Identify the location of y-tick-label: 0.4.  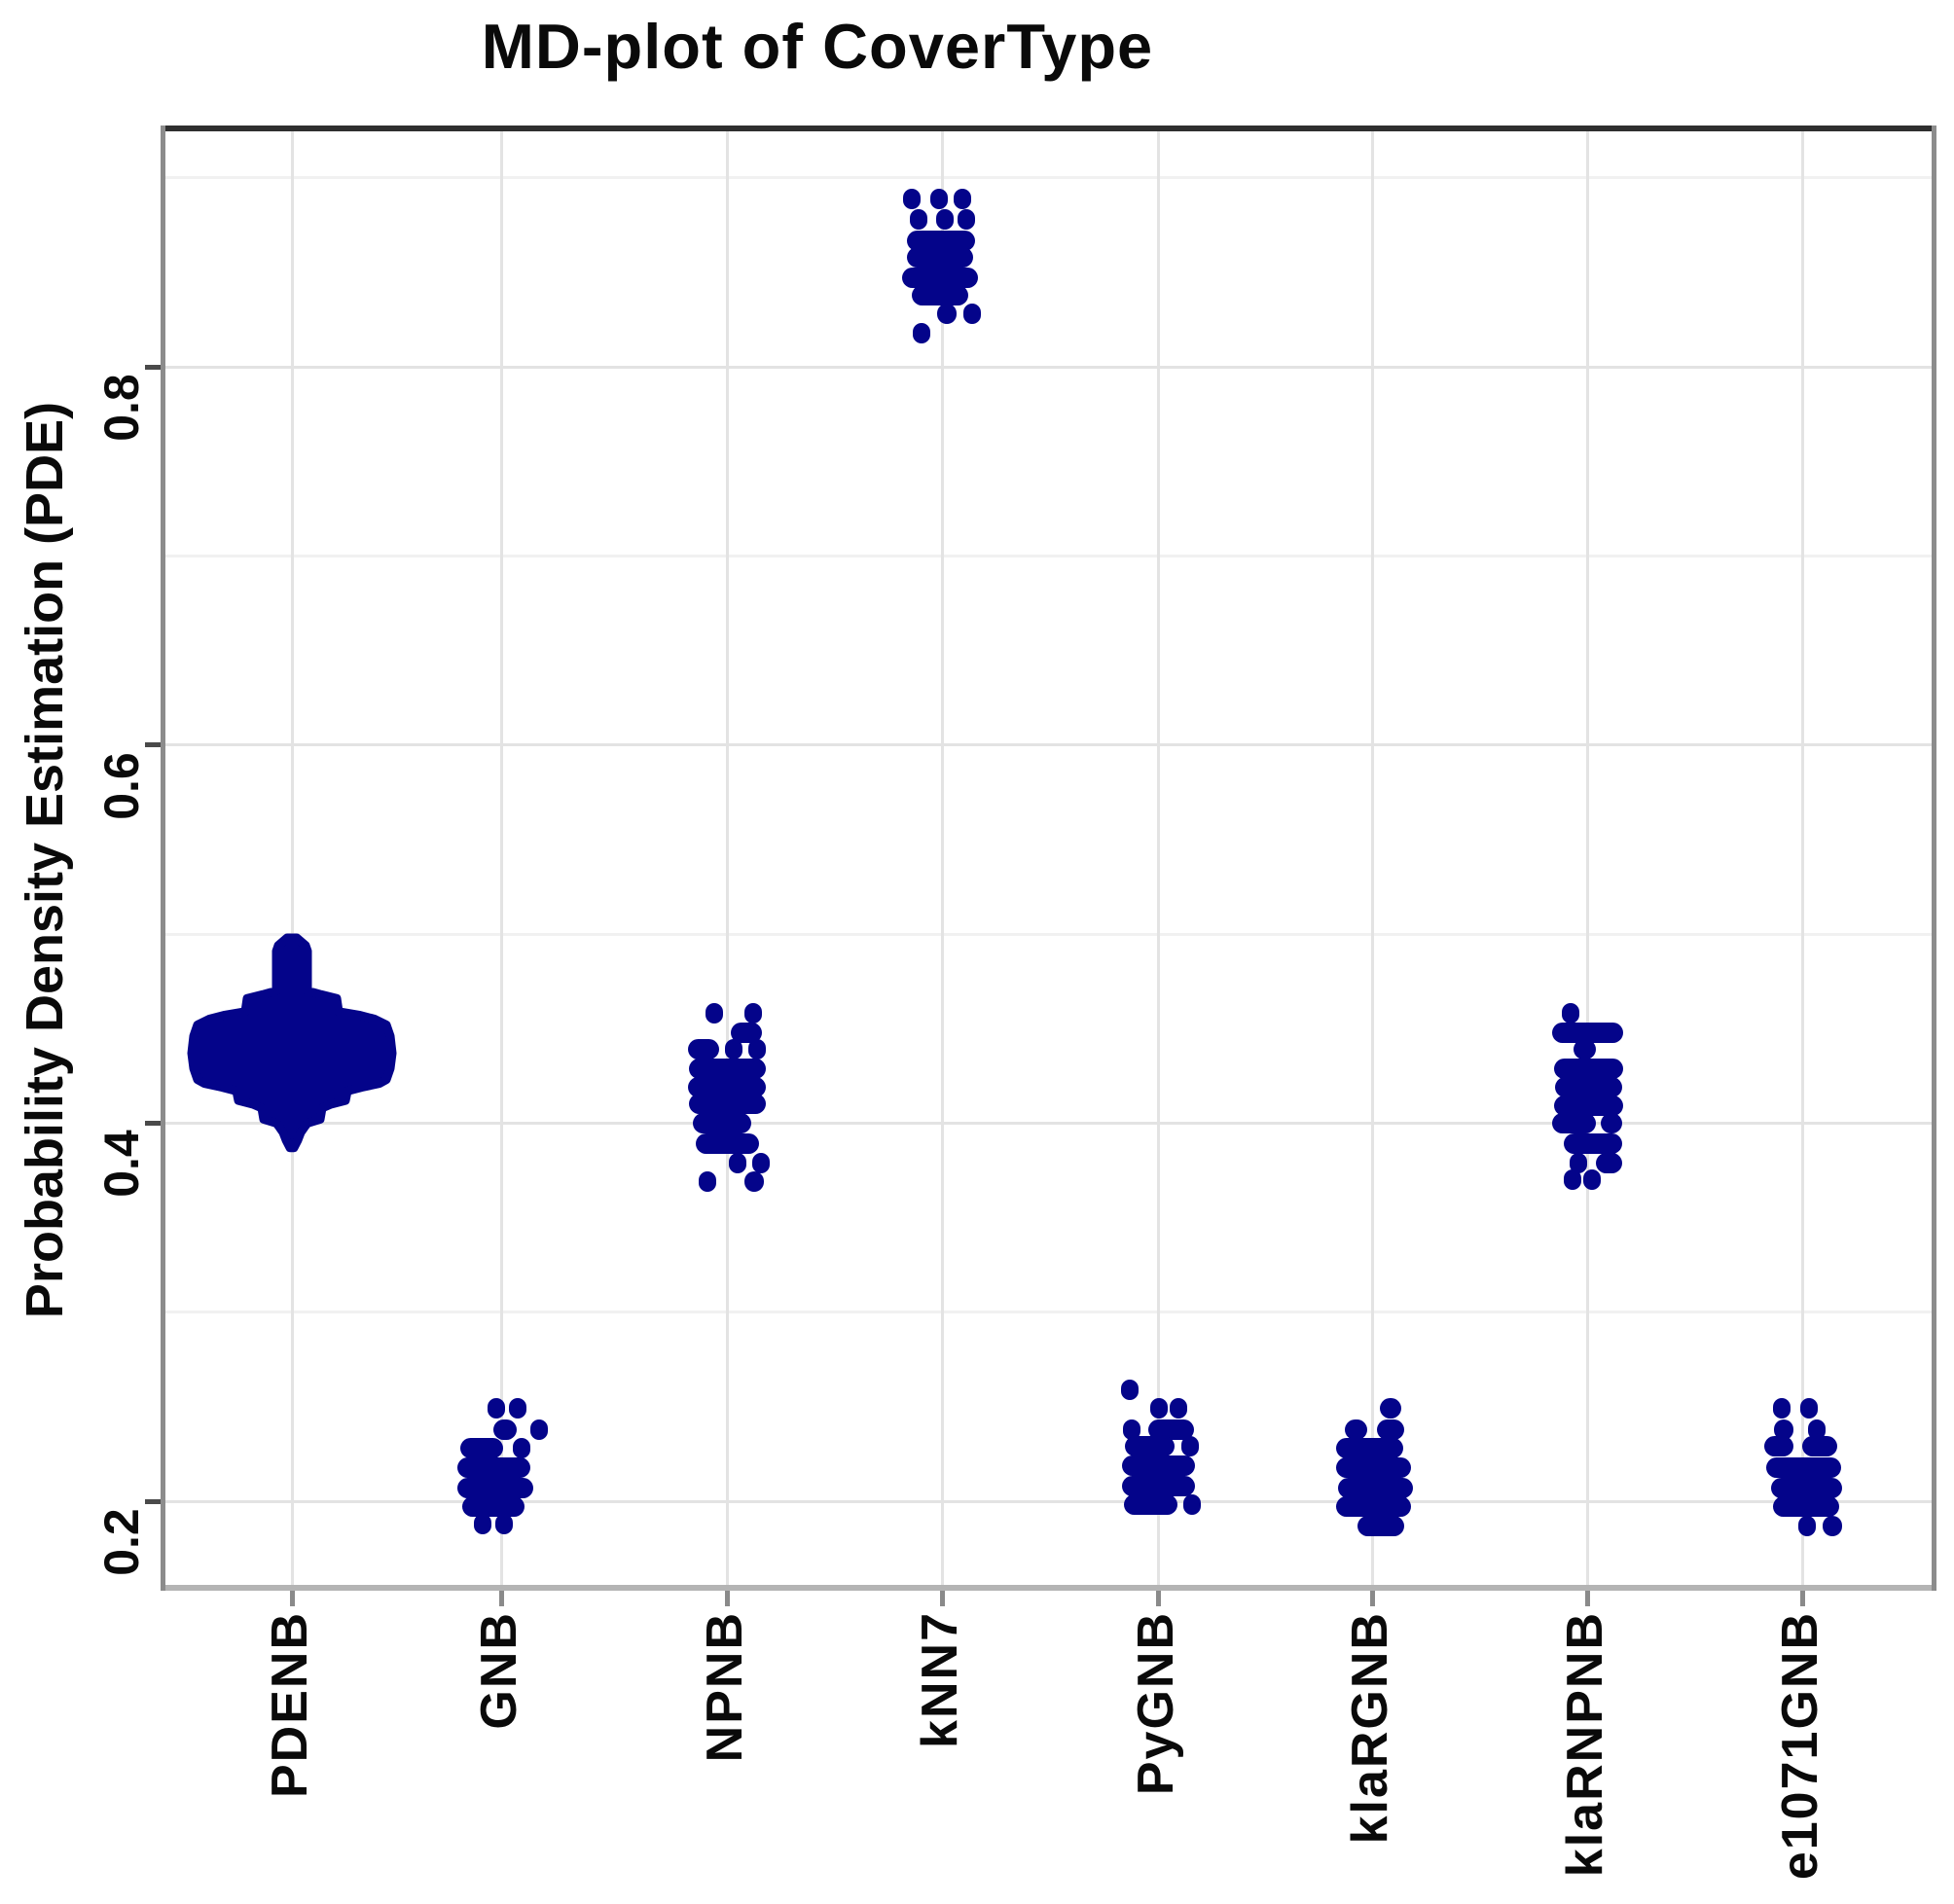
(121, 1164).